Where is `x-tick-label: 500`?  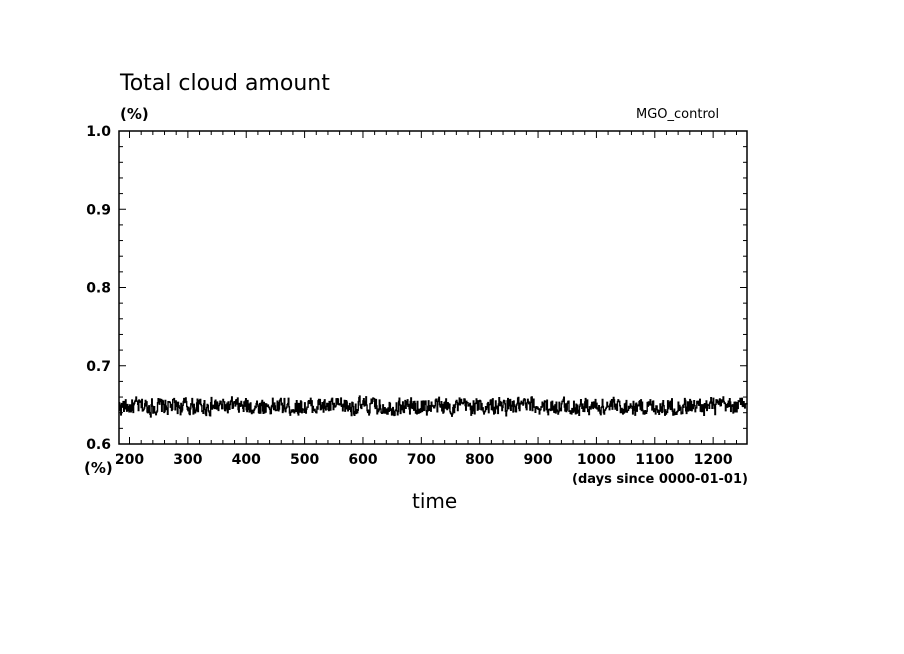 x-tick-label: 500 is located at coordinates (304, 460).